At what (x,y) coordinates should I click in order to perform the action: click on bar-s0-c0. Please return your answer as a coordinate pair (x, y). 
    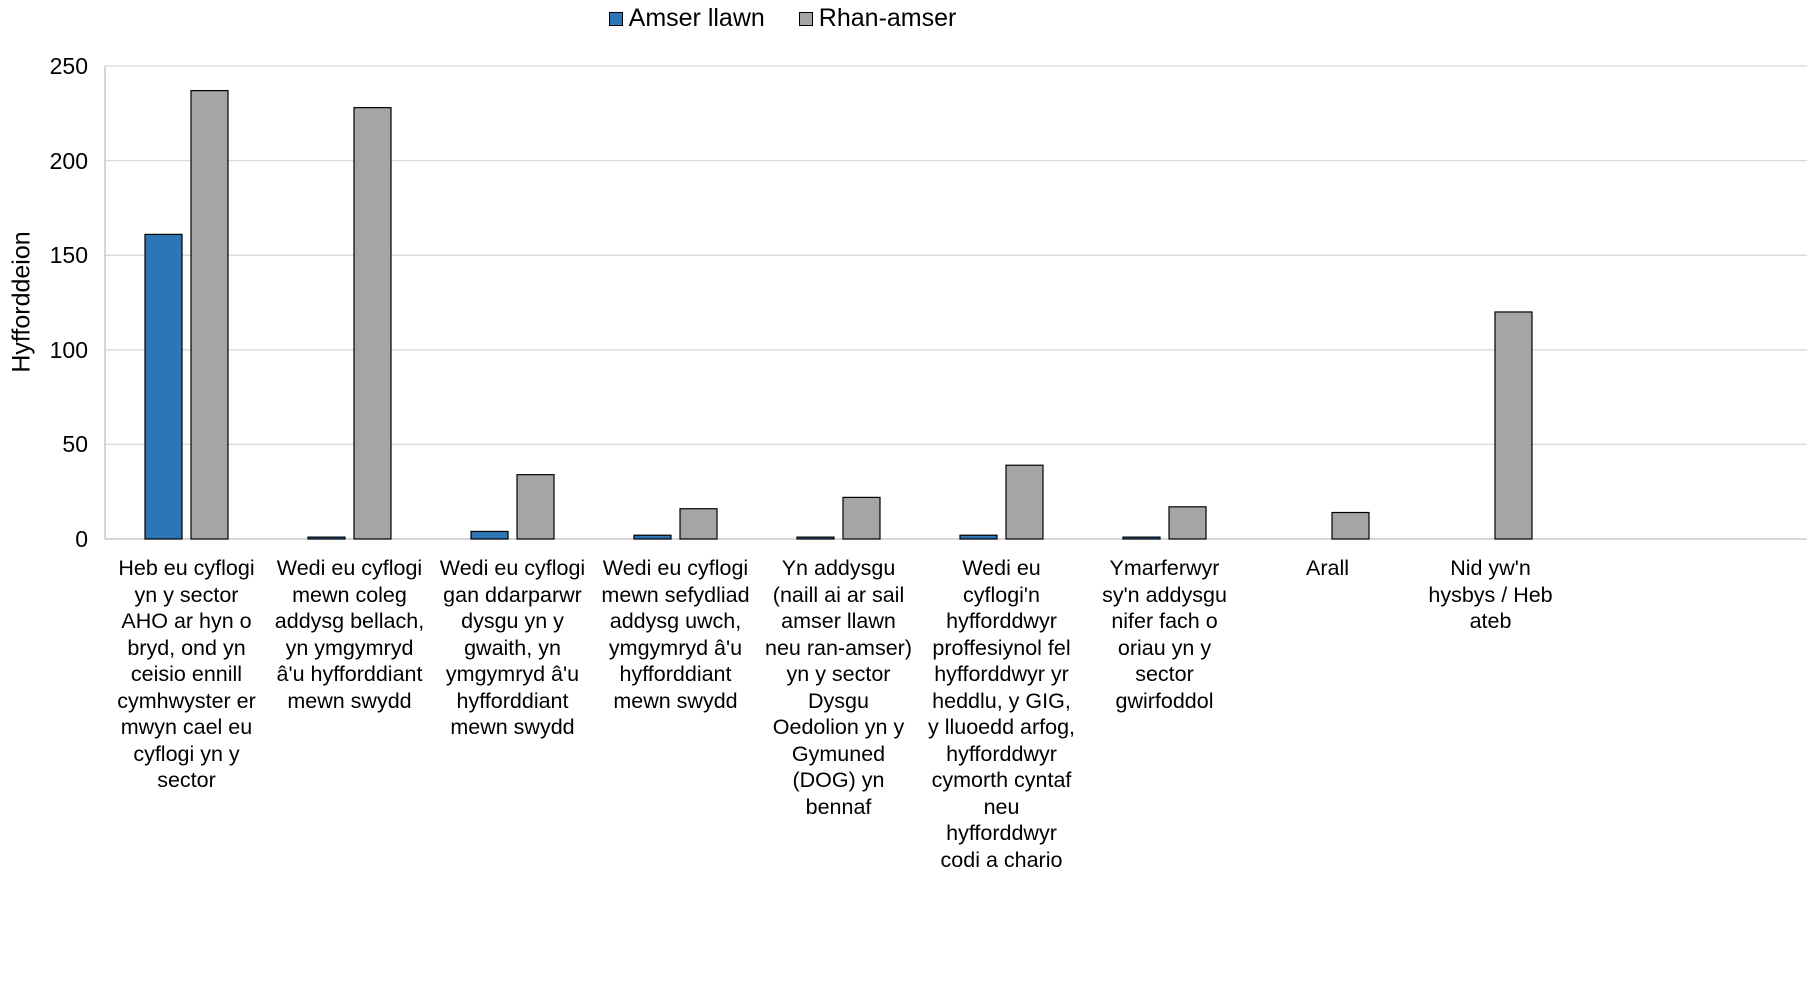
    Looking at the image, I should click on (163, 386).